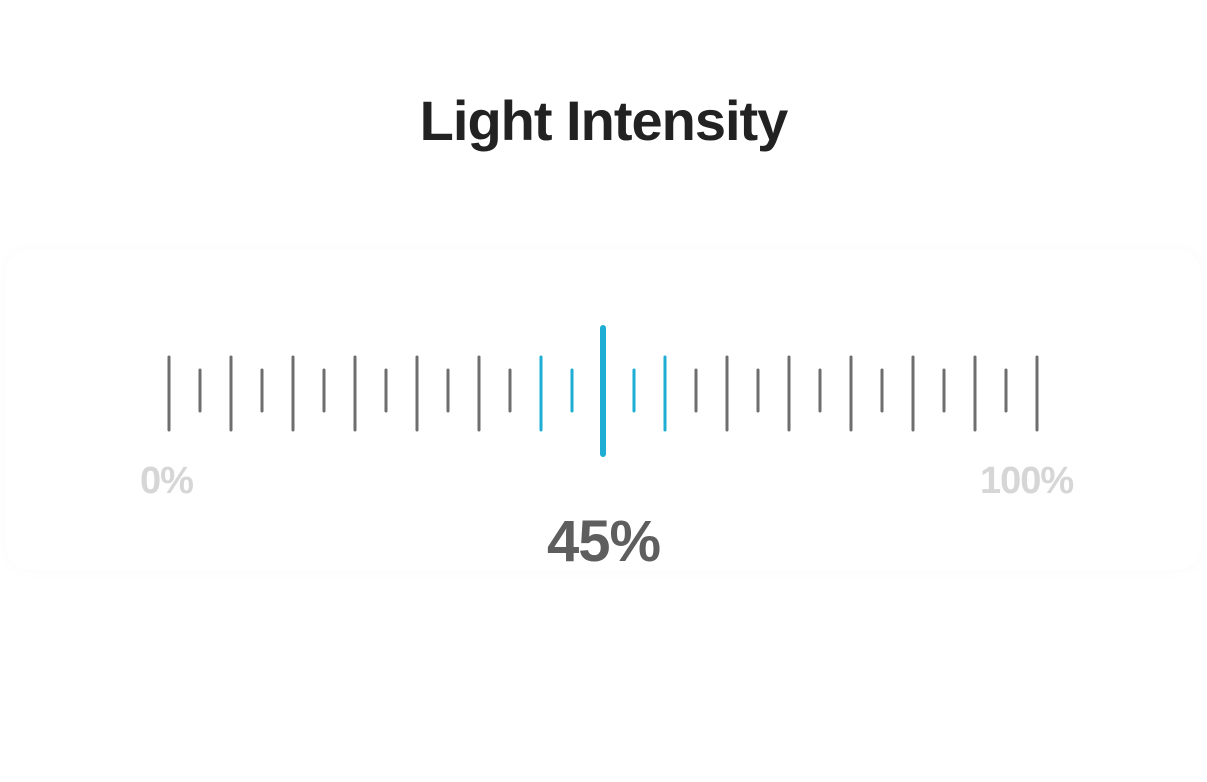  I want to click on slider-max-label: 100%, so click(1027, 481).